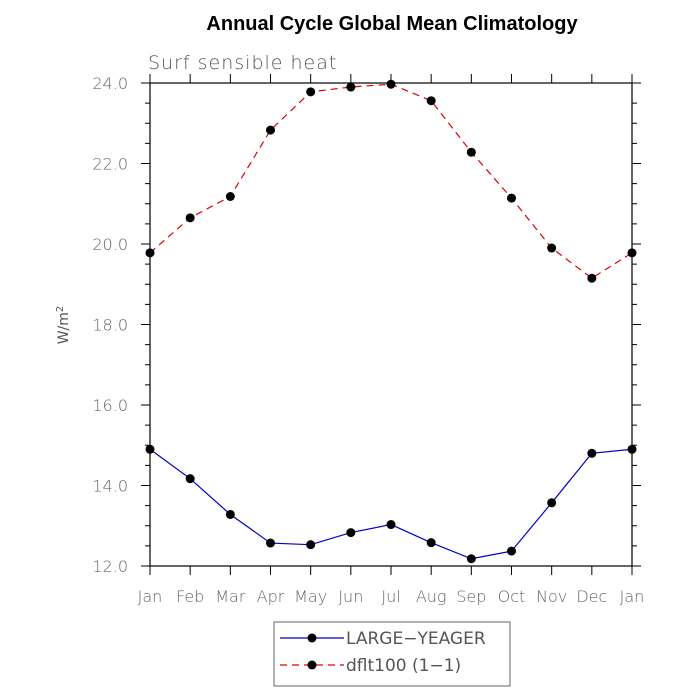 The height and width of the screenshot is (700, 700). I want to click on x-tick-label: Dec, so click(591, 596).